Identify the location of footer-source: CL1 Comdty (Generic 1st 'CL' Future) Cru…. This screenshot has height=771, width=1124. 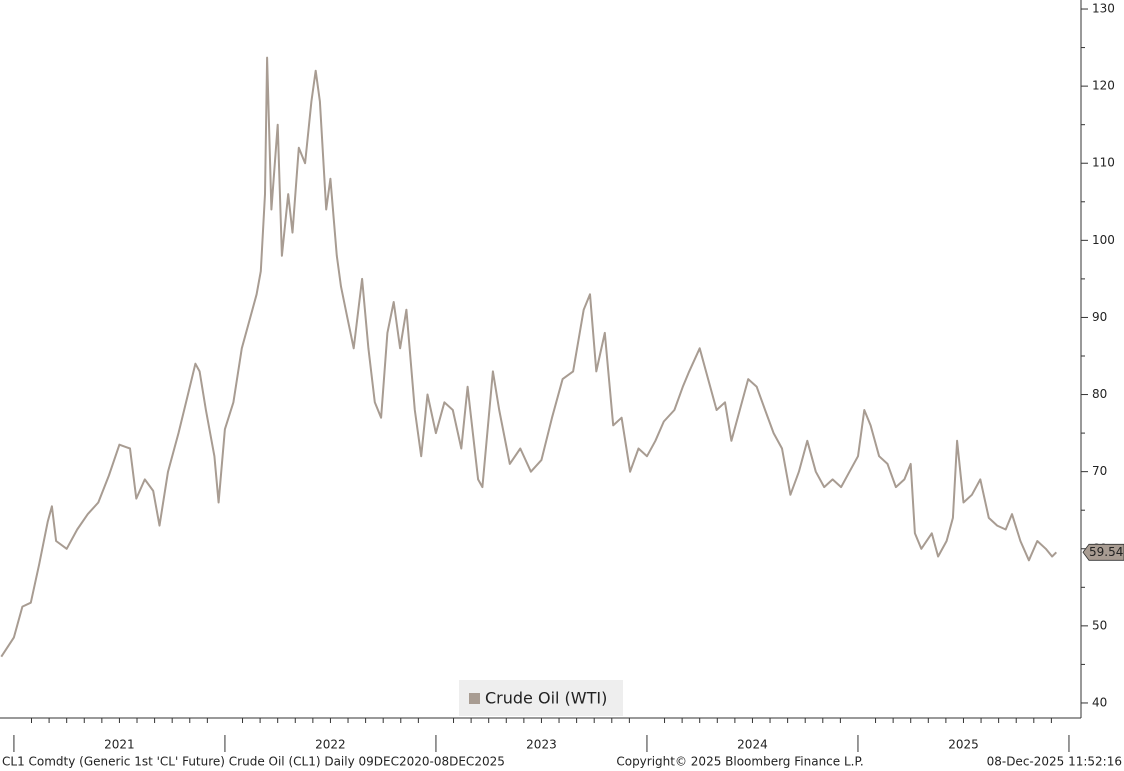
(253, 762).